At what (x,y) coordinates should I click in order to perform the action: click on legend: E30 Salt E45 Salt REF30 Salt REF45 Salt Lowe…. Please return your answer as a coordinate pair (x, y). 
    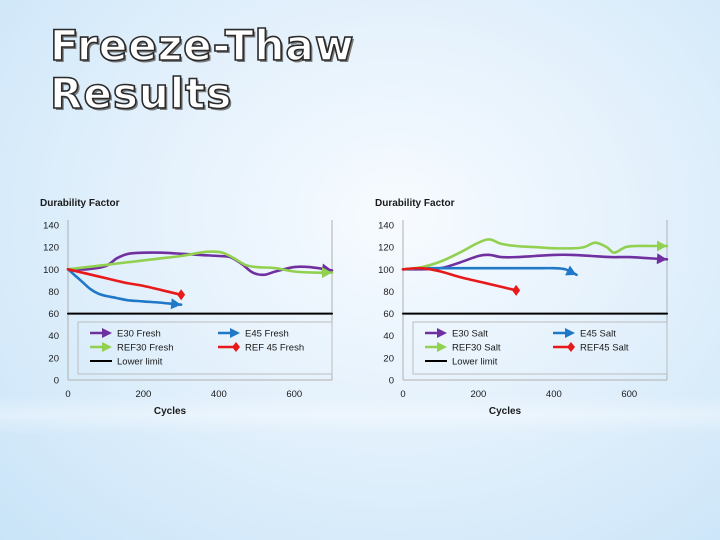
    Looking at the image, I should click on (540, 348).